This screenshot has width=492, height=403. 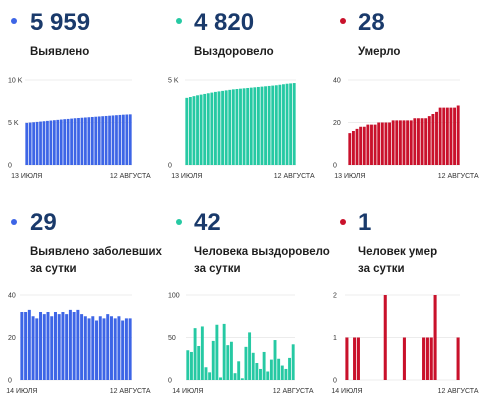 I want to click on y-tick-label: 2, so click(x=335, y=296).